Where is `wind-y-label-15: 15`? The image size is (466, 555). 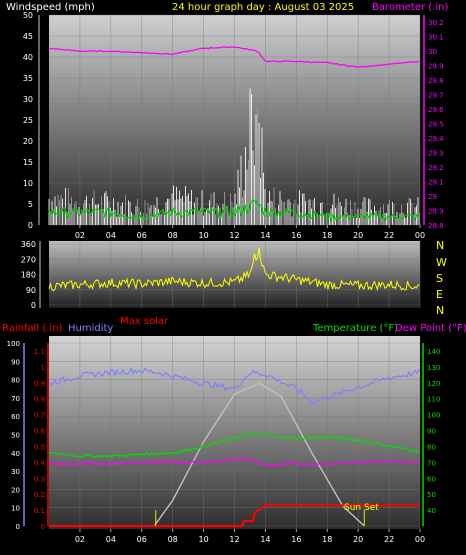 wind-y-label-15: 15 is located at coordinates (28, 162).